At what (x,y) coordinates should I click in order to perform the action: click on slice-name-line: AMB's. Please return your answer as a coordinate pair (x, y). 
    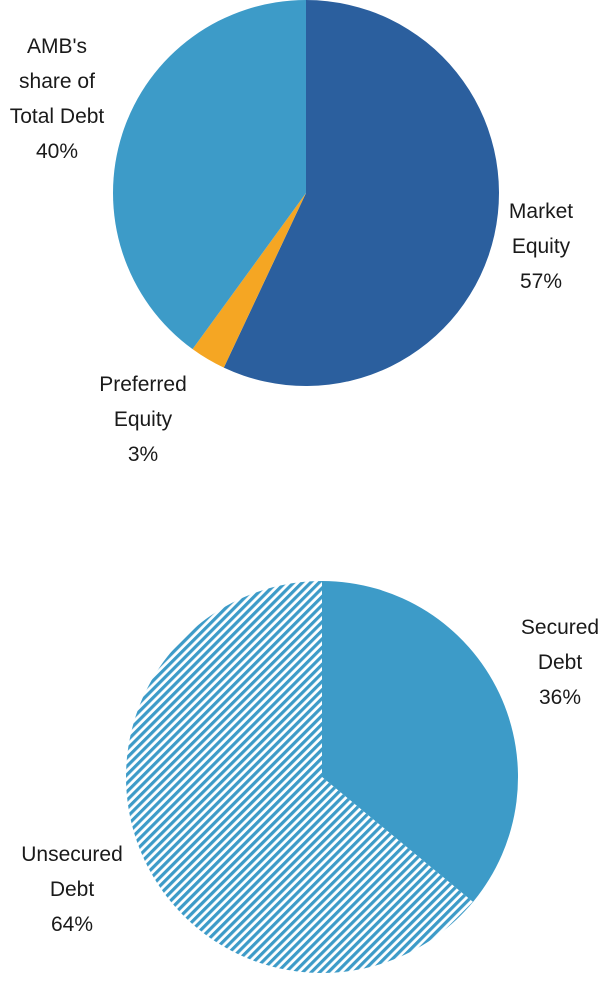
    Looking at the image, I should click on (57, 46).